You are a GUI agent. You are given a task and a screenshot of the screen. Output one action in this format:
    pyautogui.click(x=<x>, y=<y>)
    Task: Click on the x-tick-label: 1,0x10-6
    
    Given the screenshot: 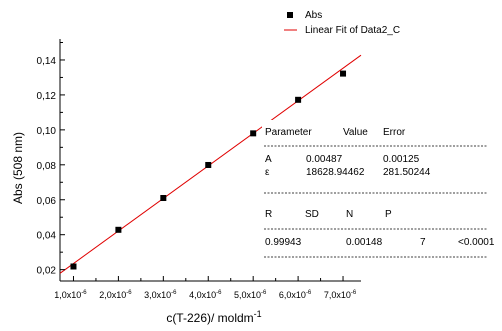 What is the action you would take?
    pyautogui.click(x=70, y=295)
    